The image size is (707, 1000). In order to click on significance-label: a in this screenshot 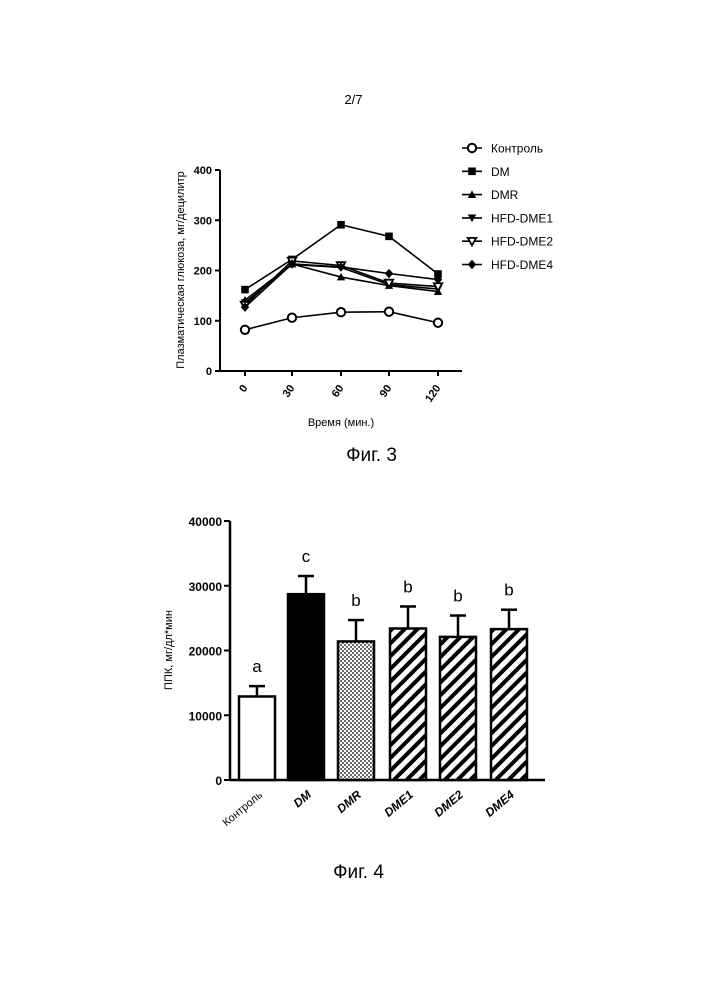, I will do `click(257, 666)`.